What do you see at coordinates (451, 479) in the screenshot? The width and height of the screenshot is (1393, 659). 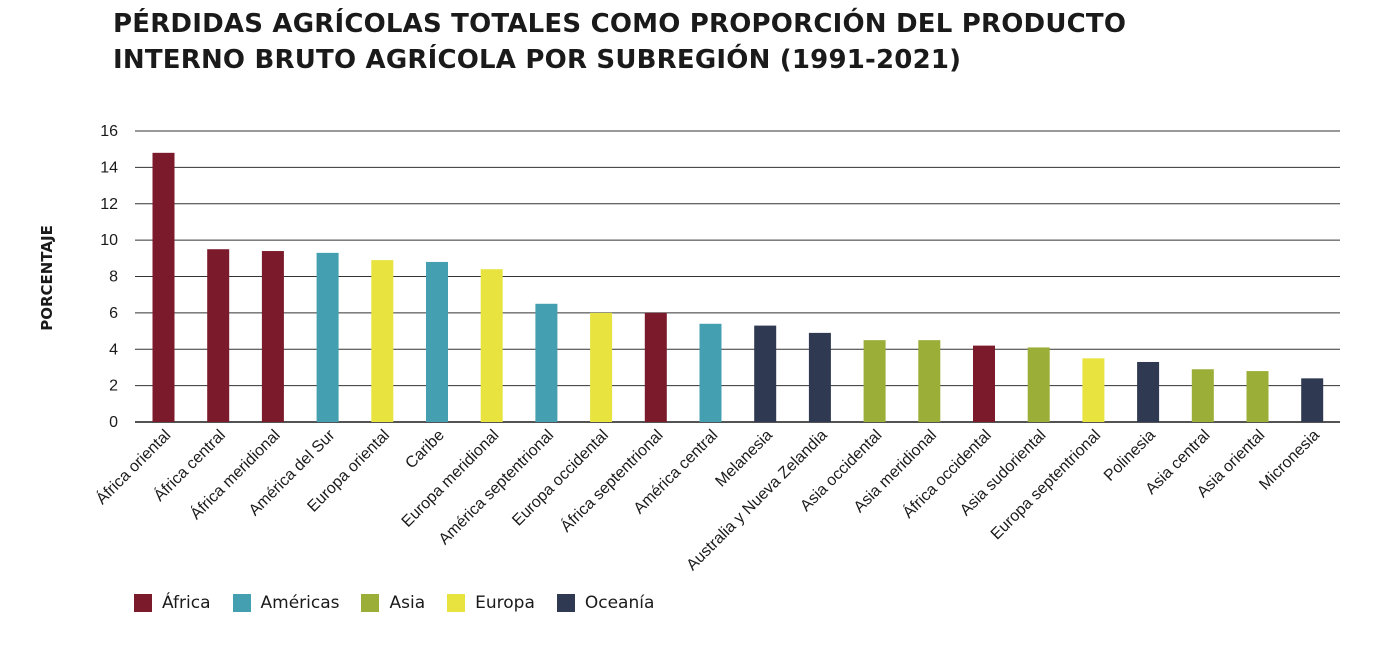 I see `x-tick-label: Europa meridional` at bounding box center [451, 479].